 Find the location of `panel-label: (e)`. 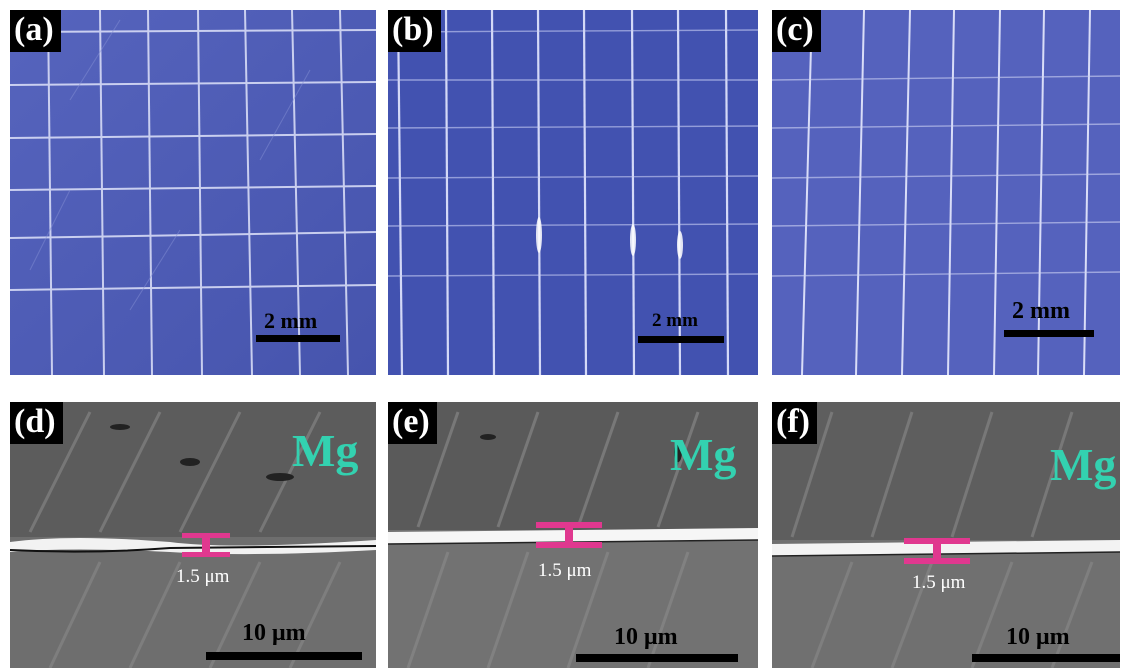

panel-label: (e) is located at coordinates (412, 423).